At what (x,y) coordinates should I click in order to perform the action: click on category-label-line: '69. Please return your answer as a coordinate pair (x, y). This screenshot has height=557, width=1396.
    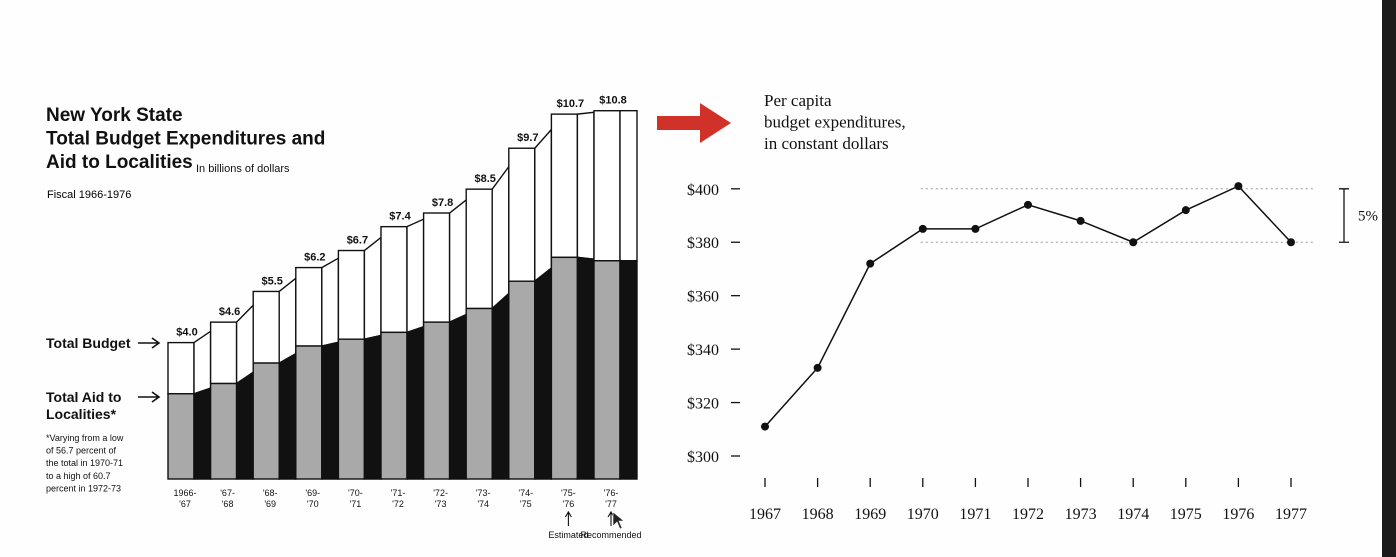
    Looking at the image, I should click on (270, 504).